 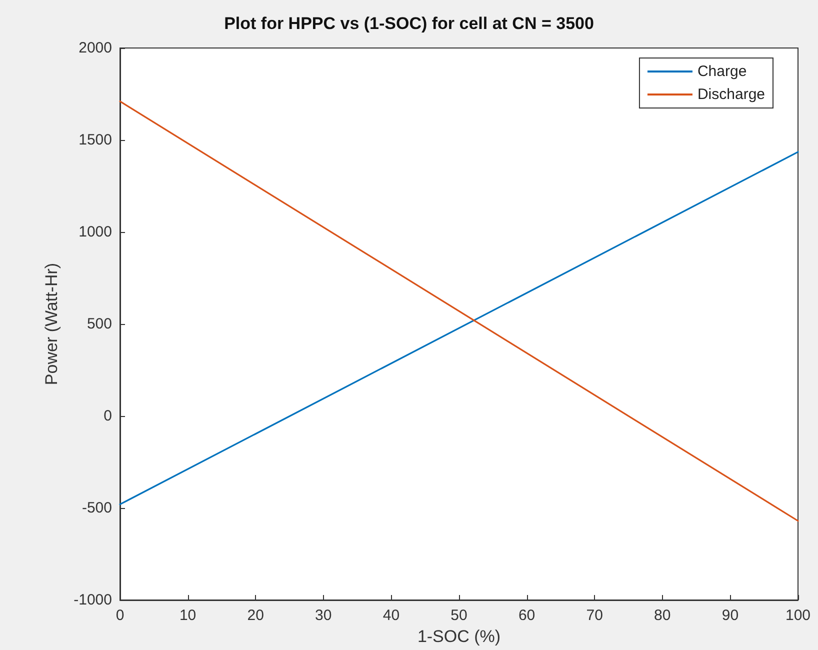 What do you see at coordinates (99, 324) in the screenshot?
I see `y-tick-label: 500` at bounding box center [99, 324].